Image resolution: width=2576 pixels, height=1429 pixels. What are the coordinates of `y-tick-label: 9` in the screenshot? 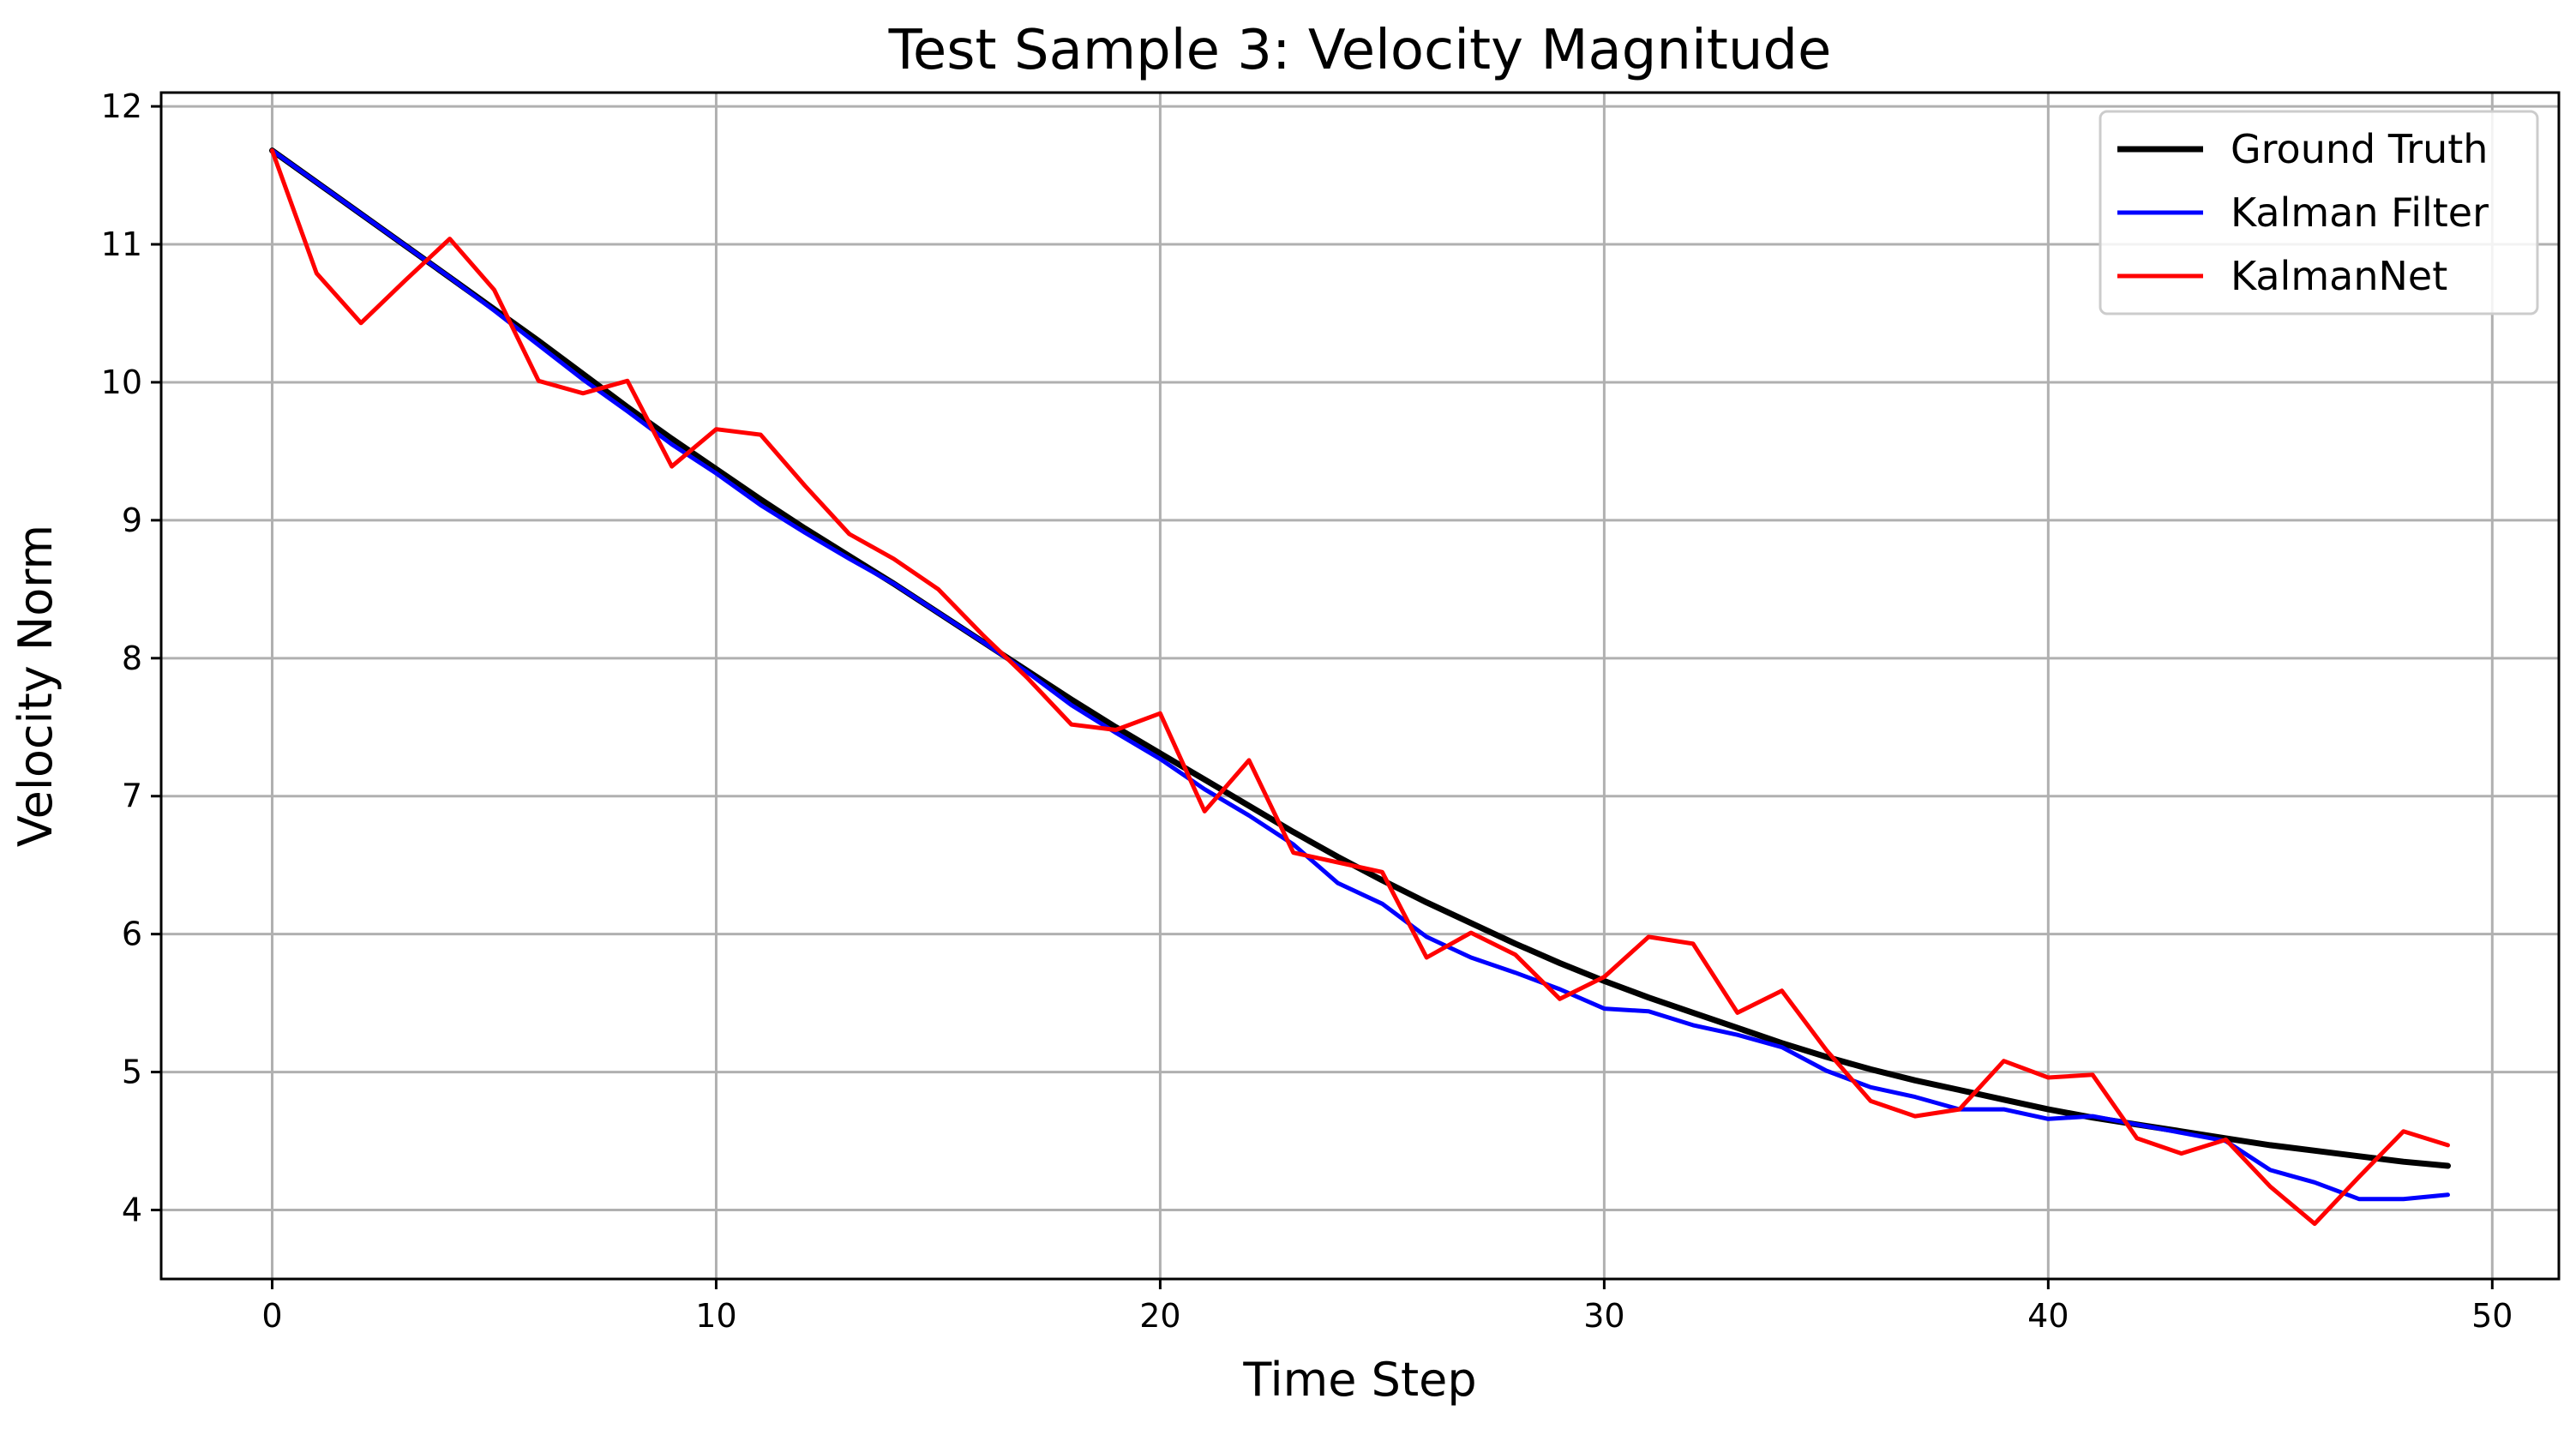 It's located at (132, 520).